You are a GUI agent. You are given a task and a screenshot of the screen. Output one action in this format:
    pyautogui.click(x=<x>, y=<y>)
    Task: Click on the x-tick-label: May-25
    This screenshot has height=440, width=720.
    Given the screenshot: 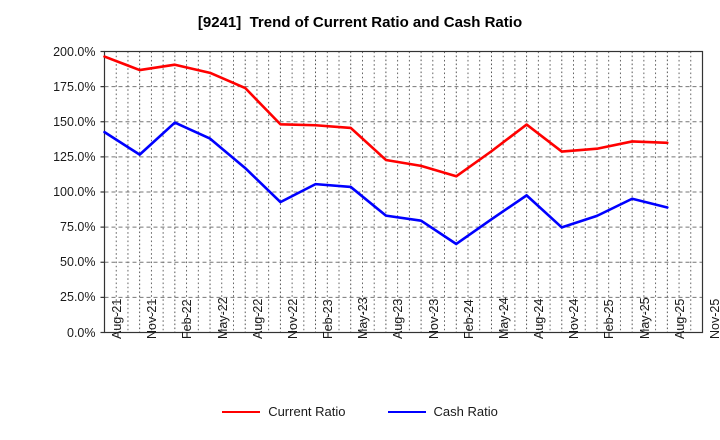 What is the action you would take?
    pyautogui.click(x=644, y=317)
    